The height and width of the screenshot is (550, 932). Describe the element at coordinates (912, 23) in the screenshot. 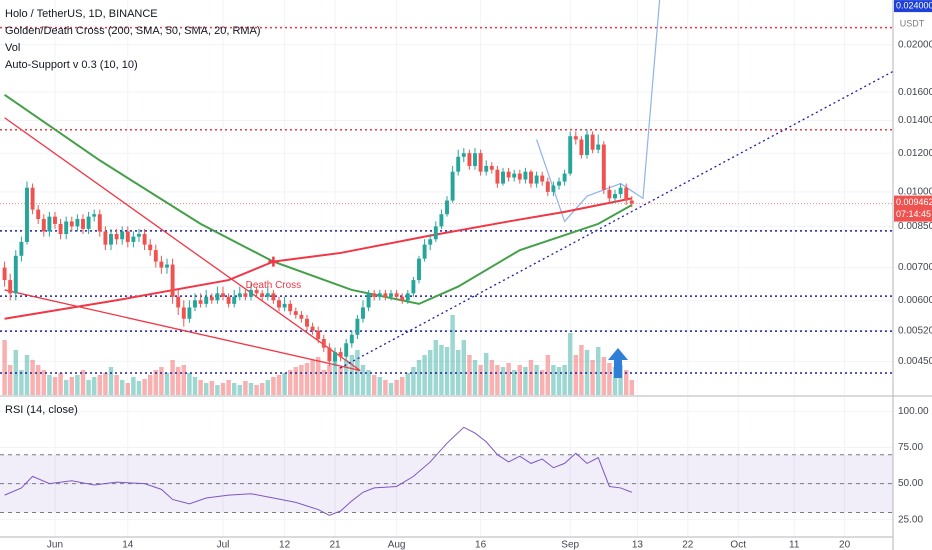

I see `currency: USDT` at that location.